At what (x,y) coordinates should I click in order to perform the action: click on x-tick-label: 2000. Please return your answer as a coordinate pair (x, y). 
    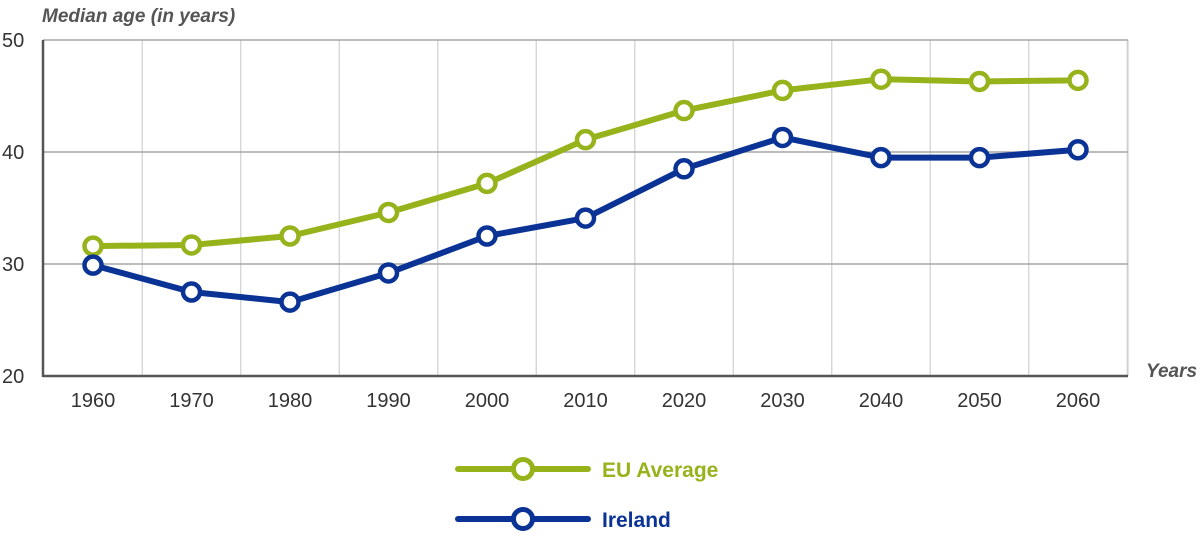
    Looking at the image, I should click on (487, 401).